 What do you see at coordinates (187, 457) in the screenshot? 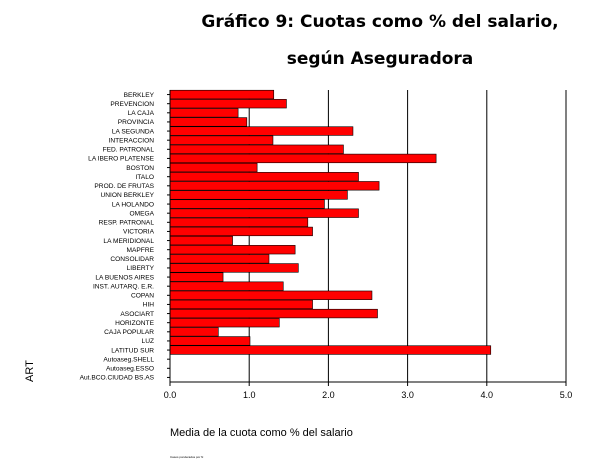
I see `footnote: Casos ponderados por N` at bounding box center [187, 457].